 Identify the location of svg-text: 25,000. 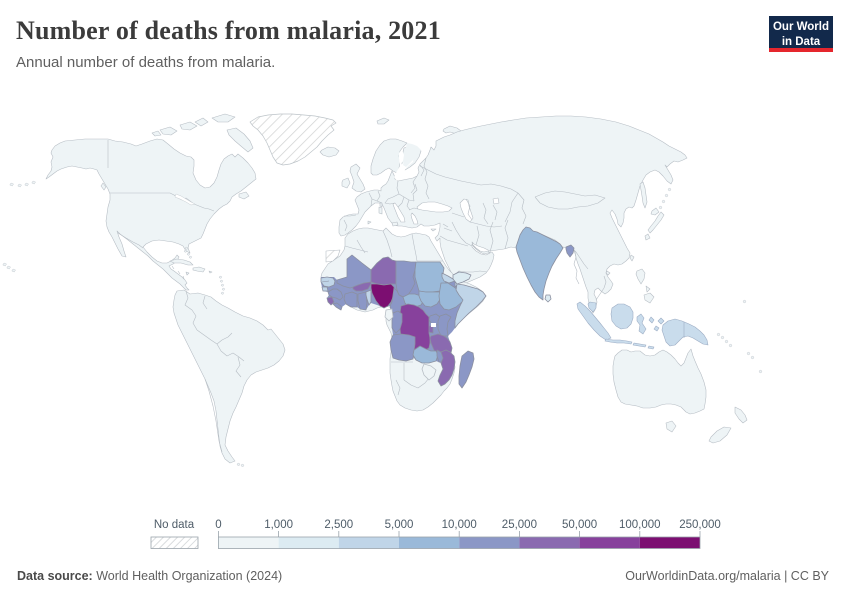
(519, 525).